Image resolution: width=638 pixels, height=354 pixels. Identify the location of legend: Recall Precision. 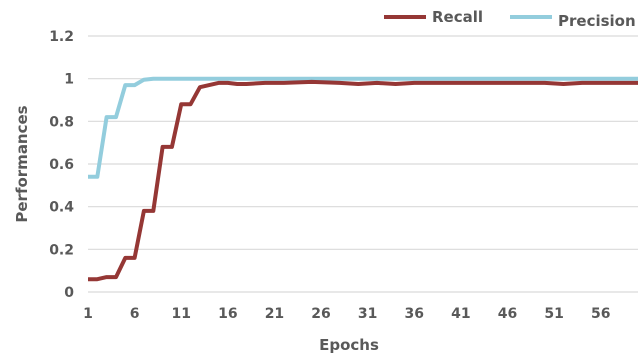
(510, 19).